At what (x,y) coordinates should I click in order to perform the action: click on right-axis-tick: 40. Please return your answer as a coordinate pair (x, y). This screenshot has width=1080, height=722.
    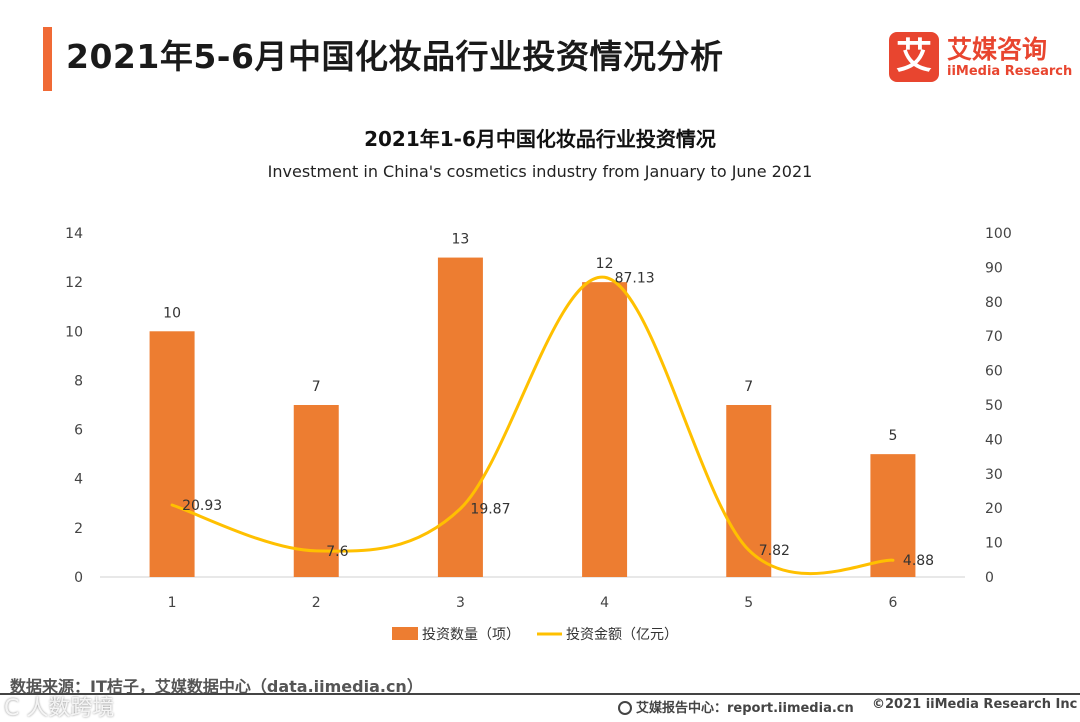
    Looking at the image, I should click on (994, 440).